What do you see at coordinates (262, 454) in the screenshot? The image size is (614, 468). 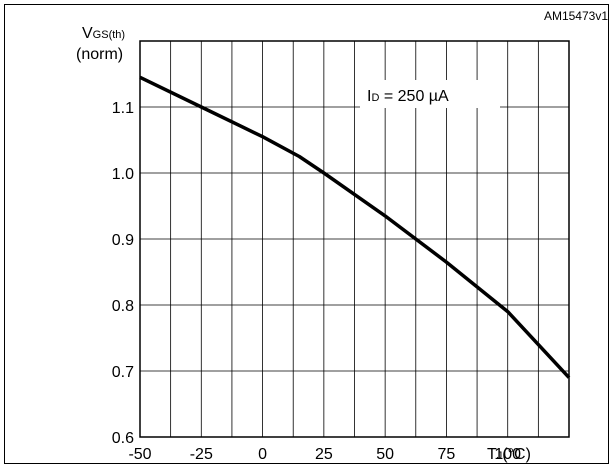 I see `x-tick-label: 0` at bounding box center [262, 454].